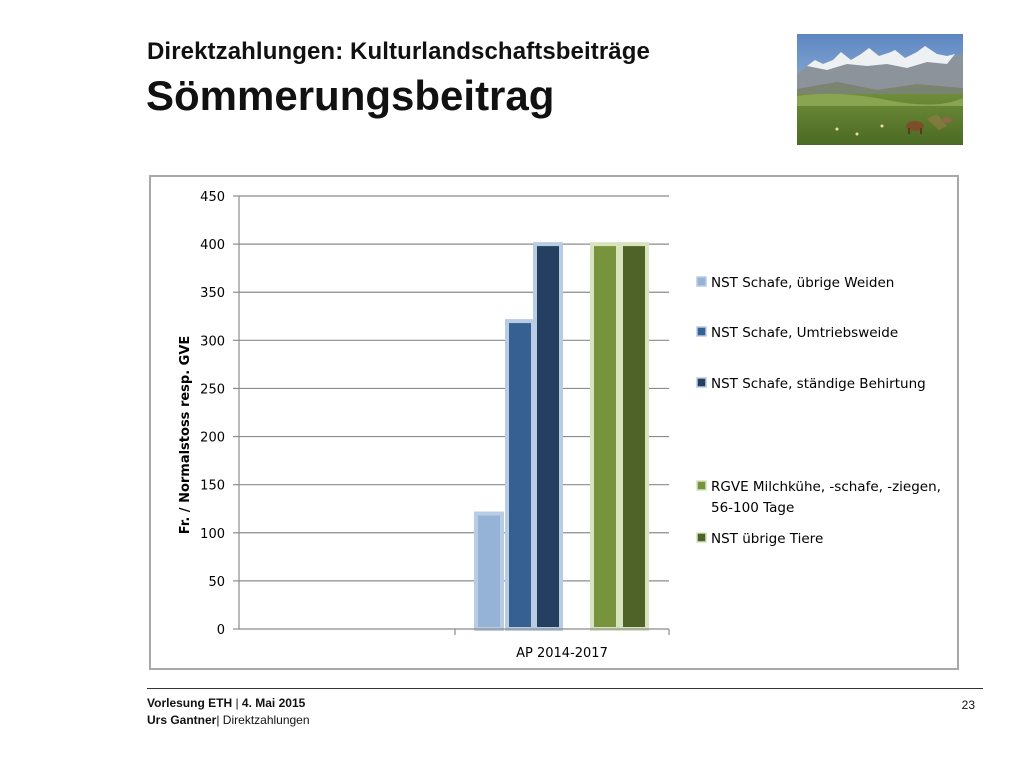 This screenshot has height=768, width=1024. Describe the element at coordinates (212, 341) in the screenshot. I see `y-tick-label: 300` at that location.